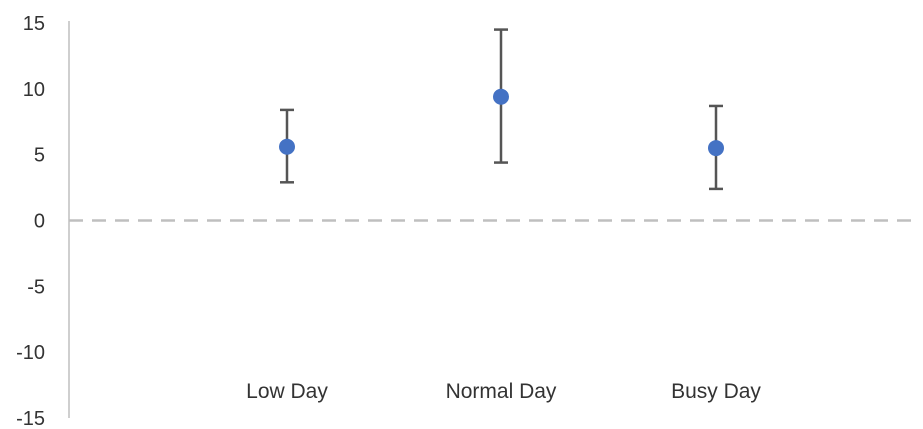 Image resolution: width=923 pixels, height=429 pixels. Describe the element at coordinates (30, 353) in the screenshot. I see `y-tick-label: -10` at that location.